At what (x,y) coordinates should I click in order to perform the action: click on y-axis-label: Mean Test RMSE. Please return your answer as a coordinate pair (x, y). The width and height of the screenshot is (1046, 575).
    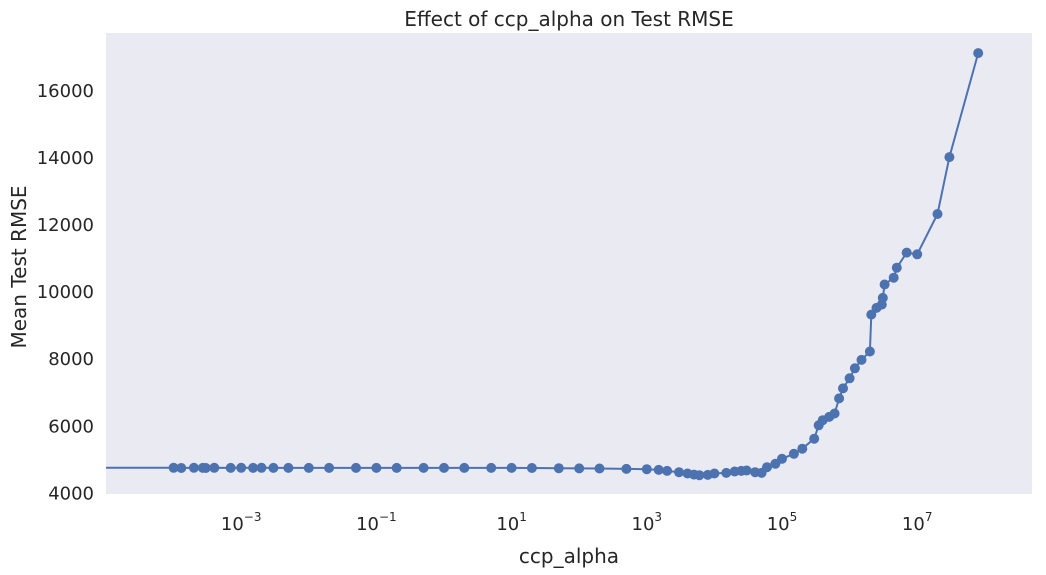
    Looking at the image, I should click on (19, 266).